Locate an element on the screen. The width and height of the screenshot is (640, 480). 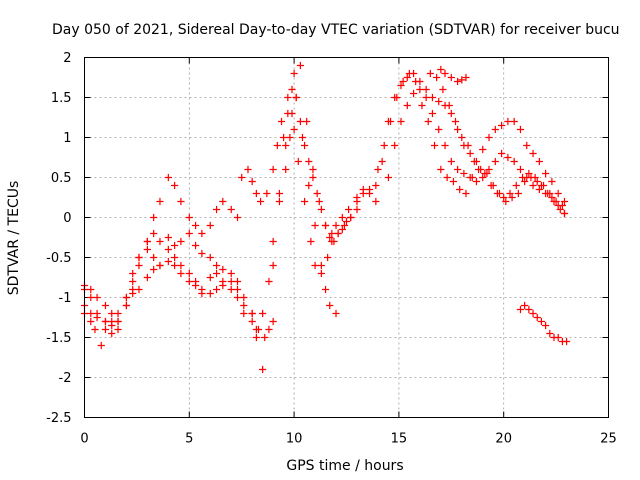
y-tick-label: 1.5 is located at coordinates (61, 98).